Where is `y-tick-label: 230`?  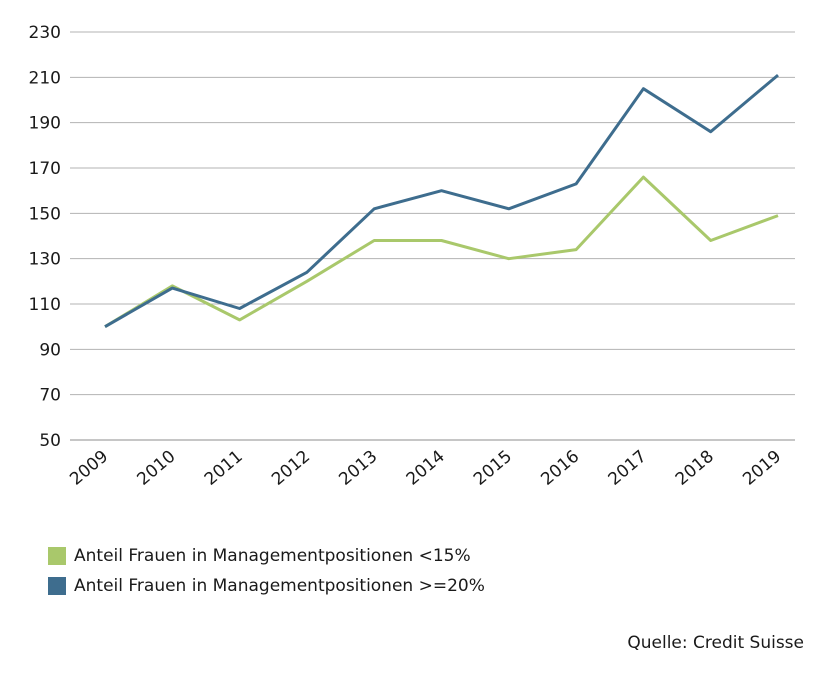
y-tick-label: 230 is located at coordinates (45, 33).